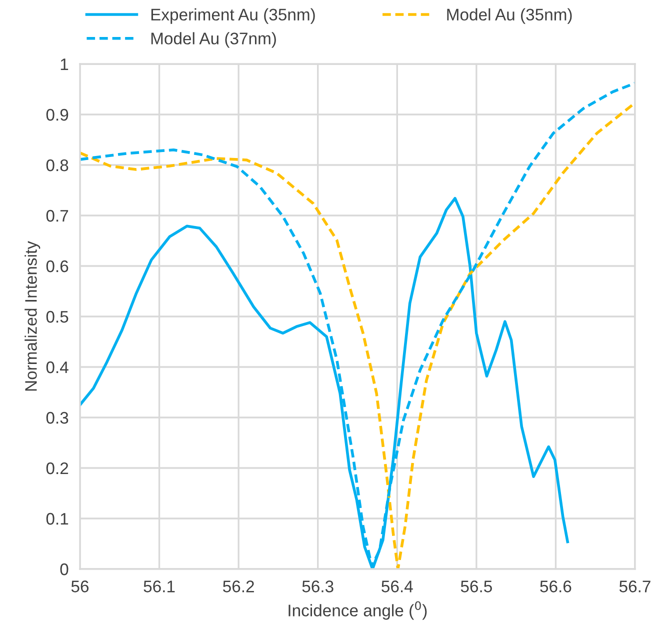 This screenshot has height=636, width=653. Describe the element at coordinates (213, 40) in the screenshot. I see `legend-label: Model Au (37nm)` at that location.